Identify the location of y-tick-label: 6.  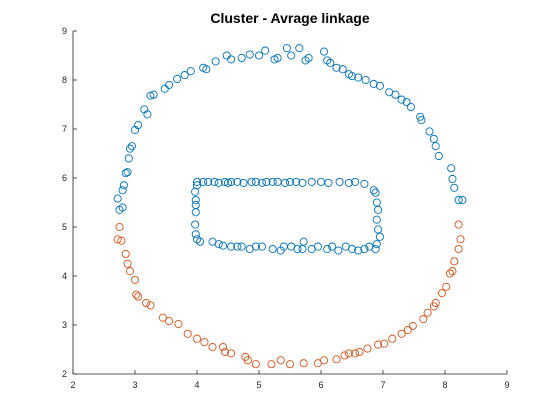
(64, 178).